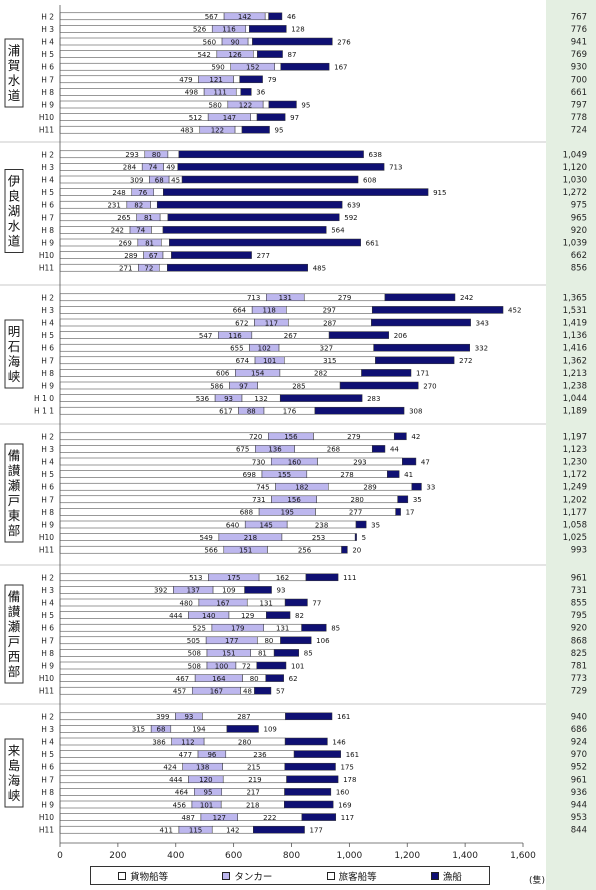 This screenshot has width=596, height=890. I want to click on bar-value-label: 285, so click(298, 386).